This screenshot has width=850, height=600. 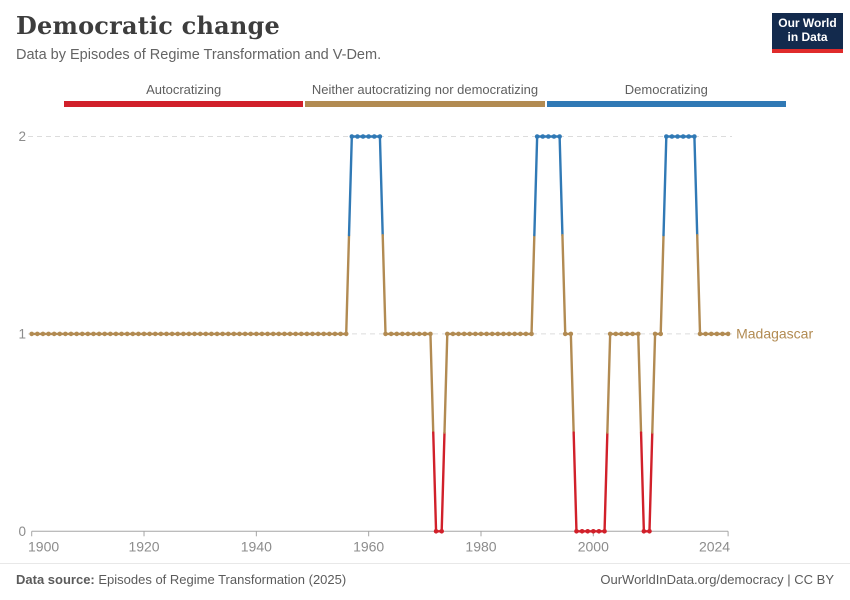 I want to click on x-tick-label: 1920, so click(x=143, y=546).